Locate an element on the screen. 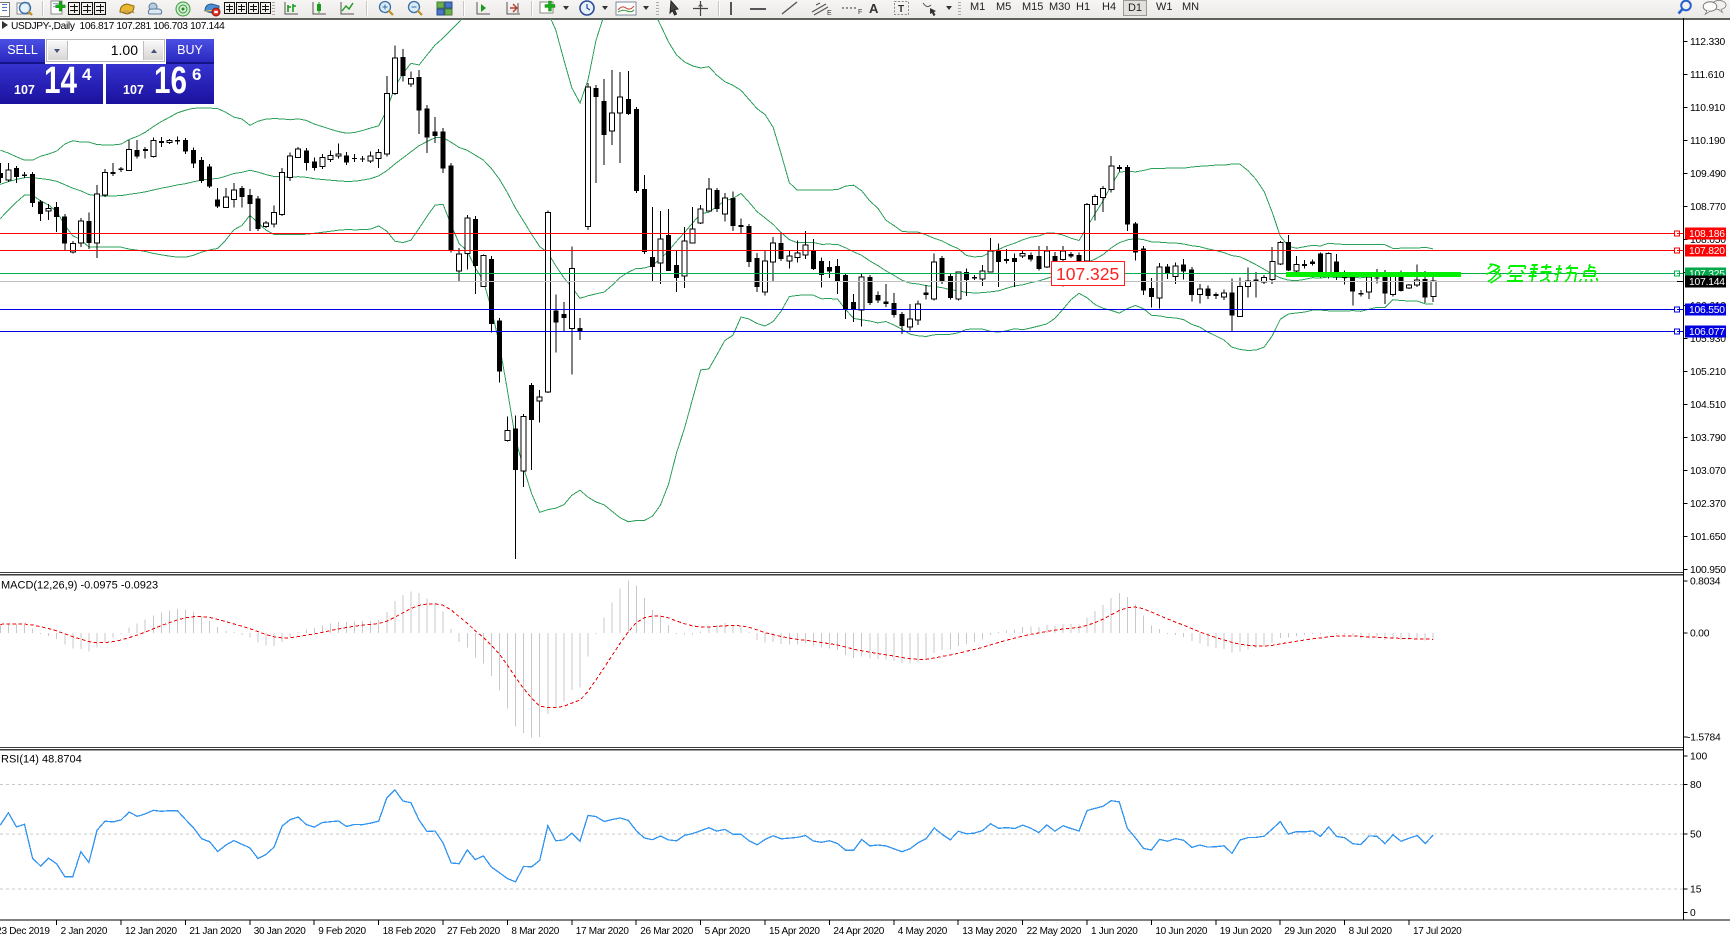  svg-text: 8 Mar 2020 is located at coordinates (535, 931).